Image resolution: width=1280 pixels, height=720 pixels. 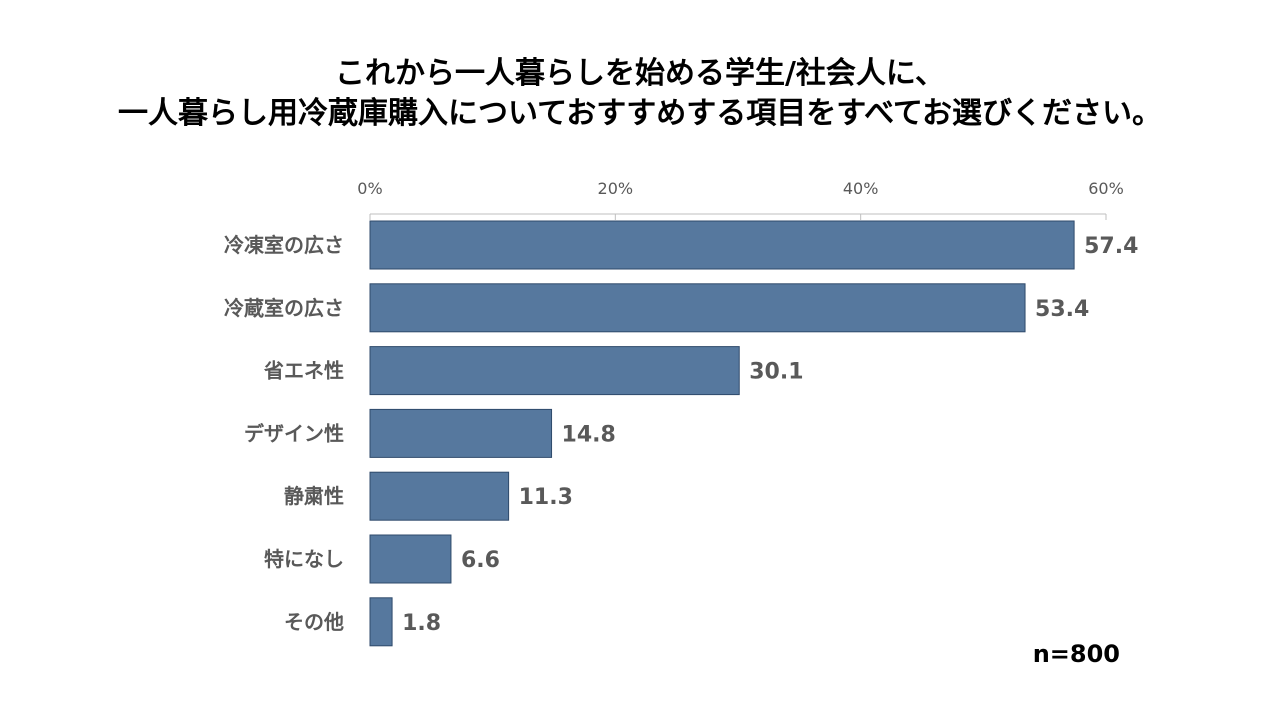 I want to click on data-label: 57.4, so click(x=1111, y=246).